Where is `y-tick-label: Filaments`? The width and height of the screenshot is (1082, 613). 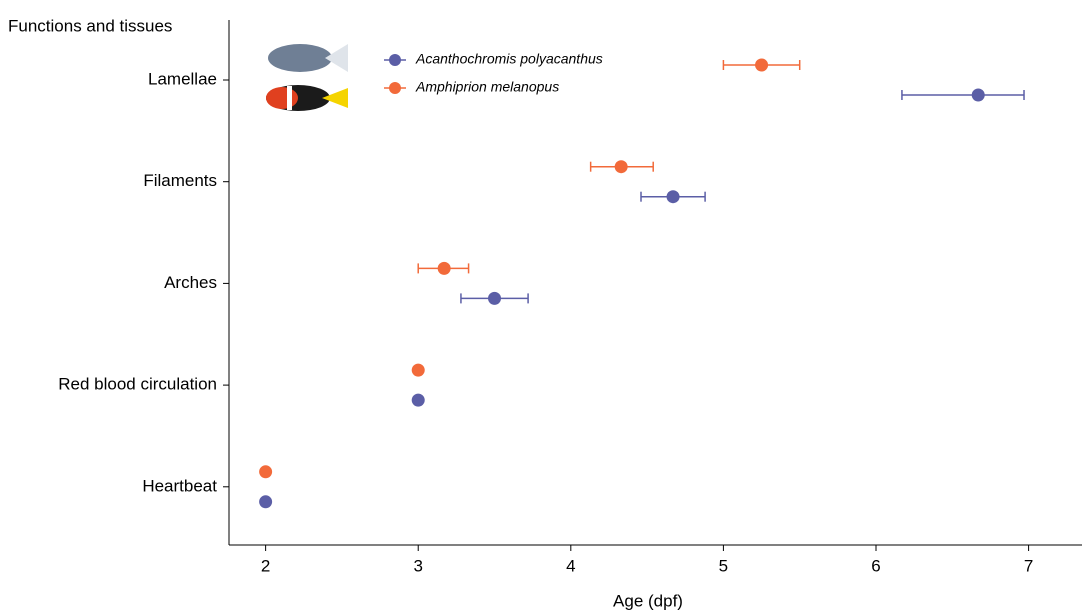
y-tick-label: Filaments is located at coordinates (180, 180).